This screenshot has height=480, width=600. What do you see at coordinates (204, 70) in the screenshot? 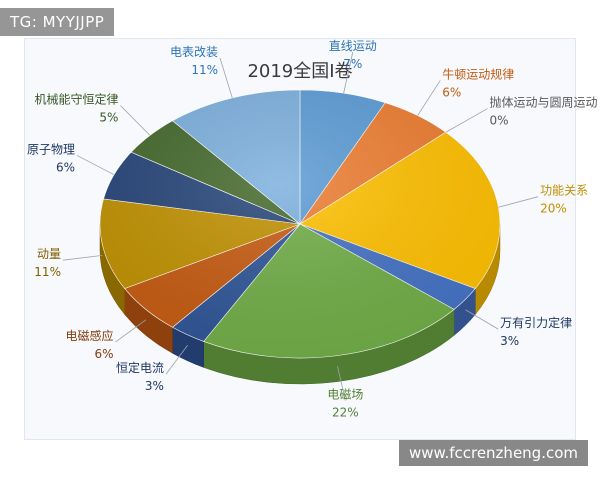
I see `slice-12-value: 11%` at bounding box center [204, 70].